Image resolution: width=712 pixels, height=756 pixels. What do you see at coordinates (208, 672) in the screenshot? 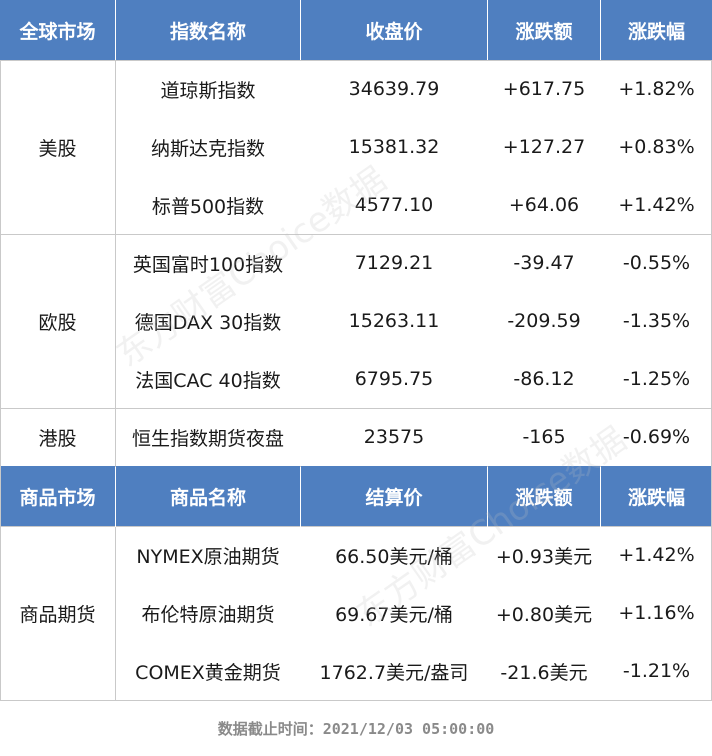
I see `commodity-item-name: COMEX黄金期货` at bounding box center [208, 672].